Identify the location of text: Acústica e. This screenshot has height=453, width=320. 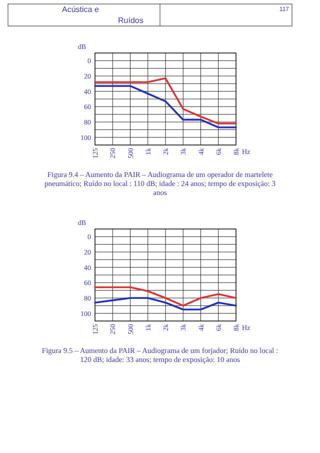
(81, 9).